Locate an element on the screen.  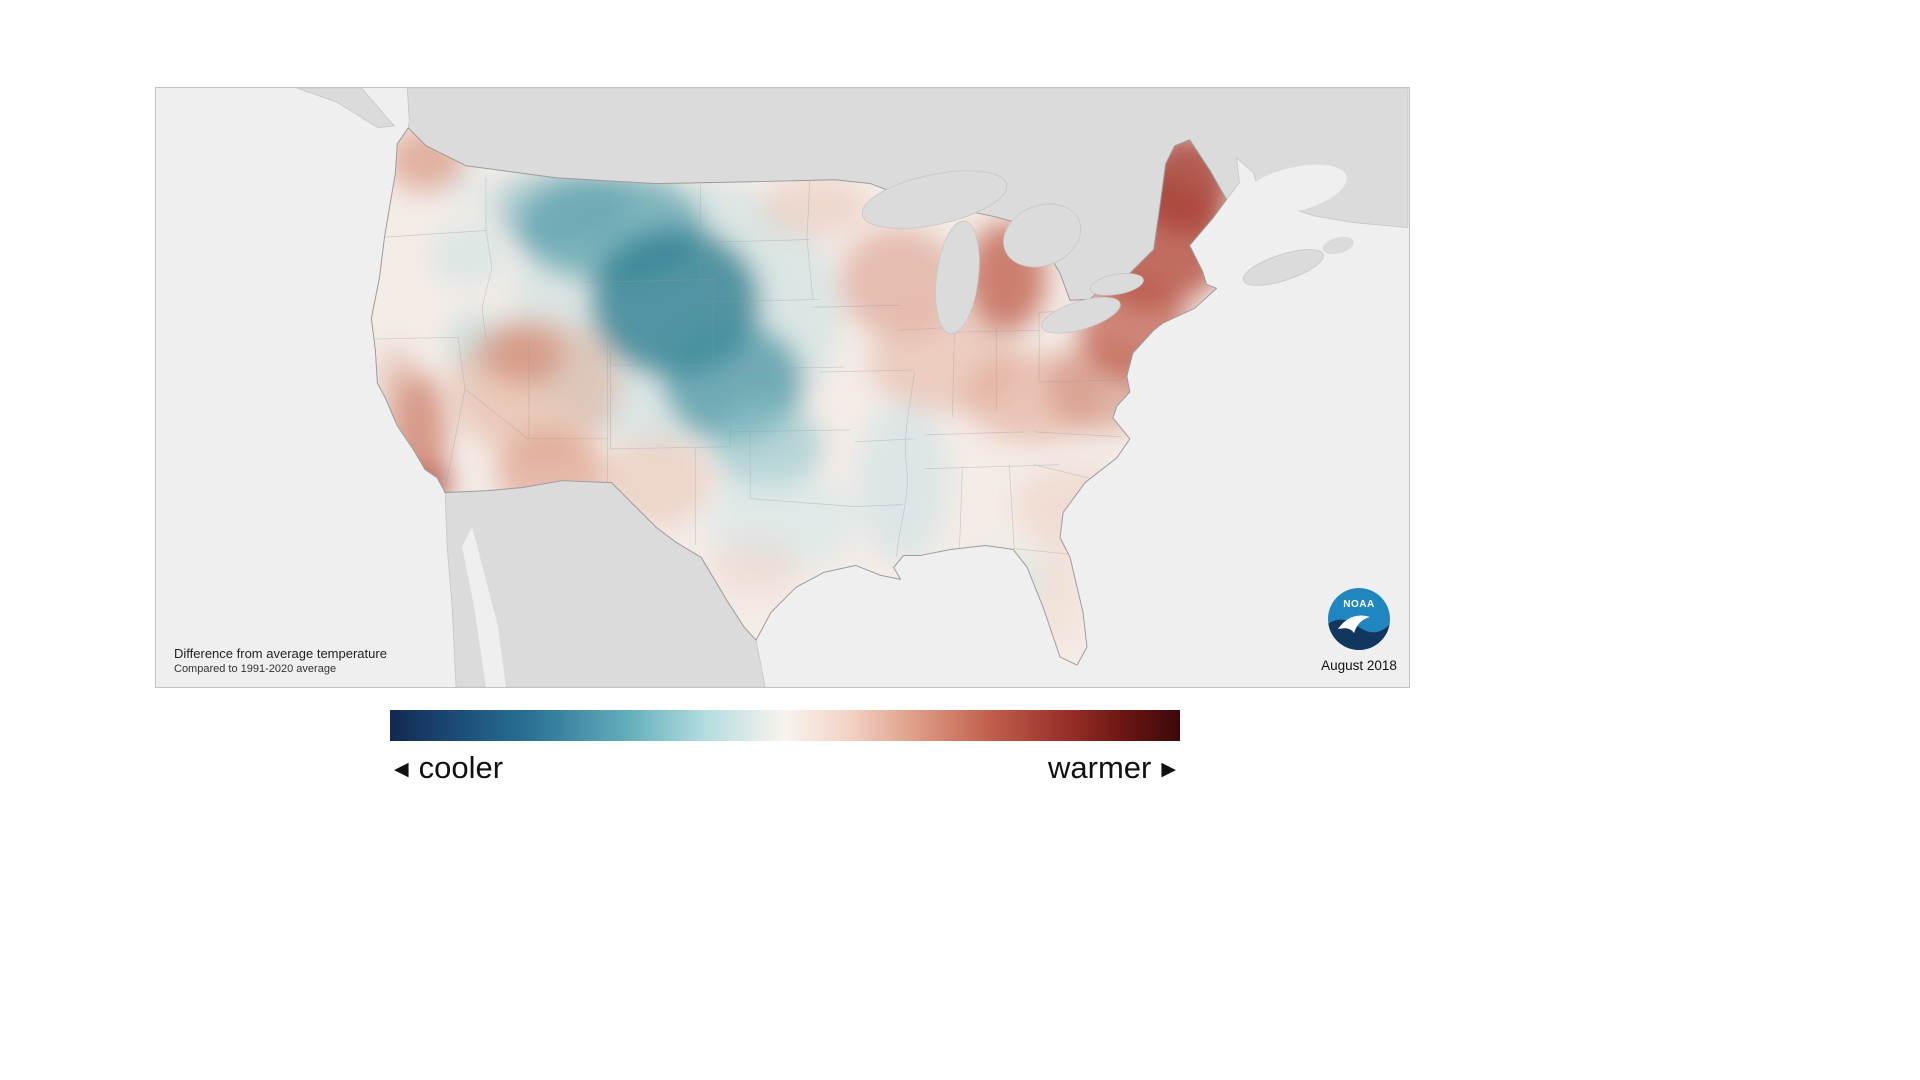
noaa-logo-icon: NOAA is located at coordinates (1359, 619).